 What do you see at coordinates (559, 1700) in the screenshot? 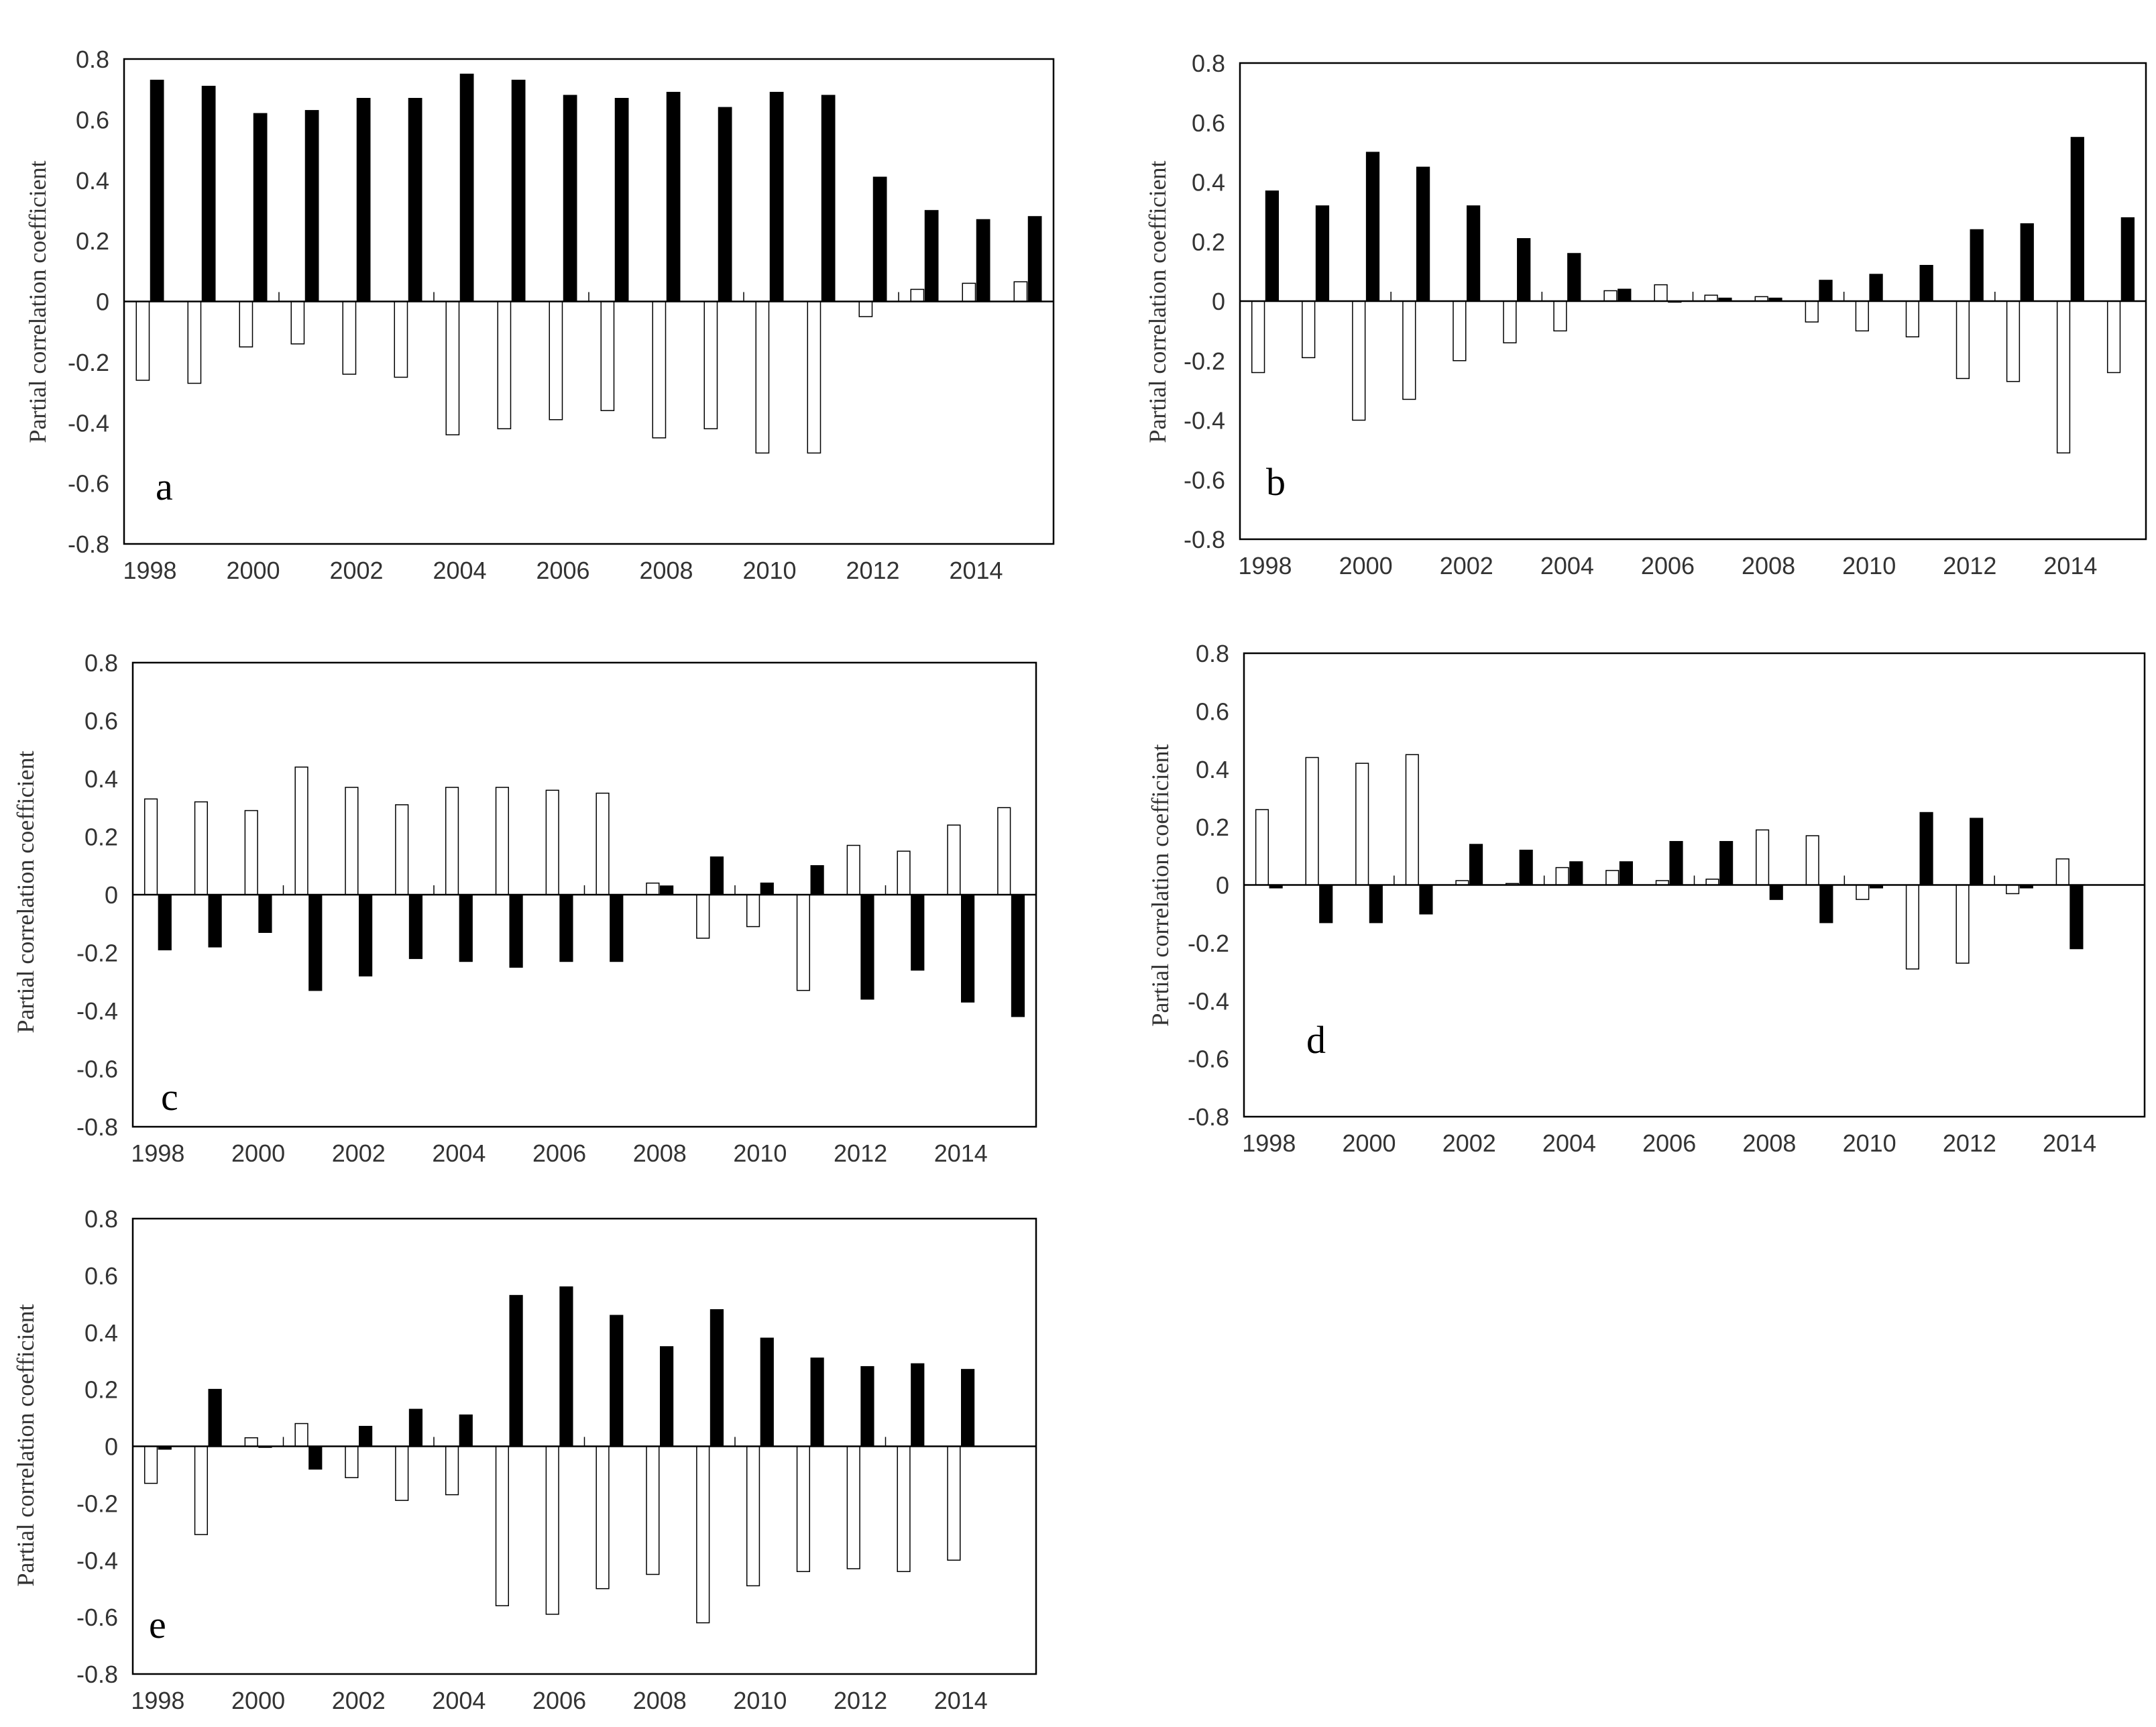
I see `x-tick-label: 2006` at bounding box center [559, 1700].